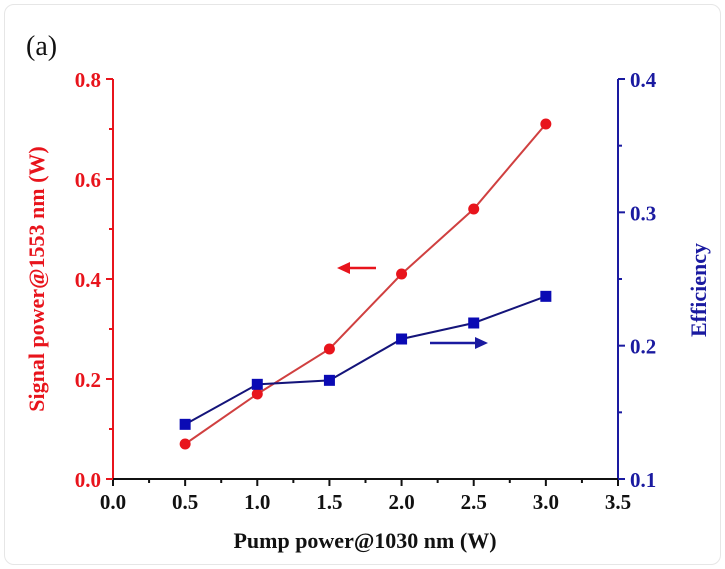 This screenshot has height=569, width=725. I want to click on y-axis-label: Signal power@1553 nm (W), so click(36, 279).